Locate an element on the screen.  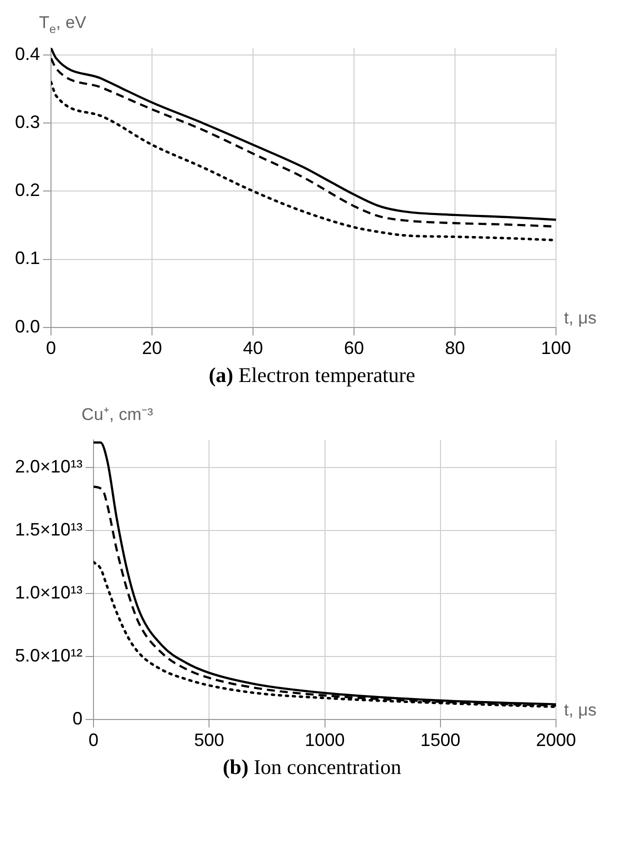
x-tick-label: 2000 is located at coordinates (556, 740).